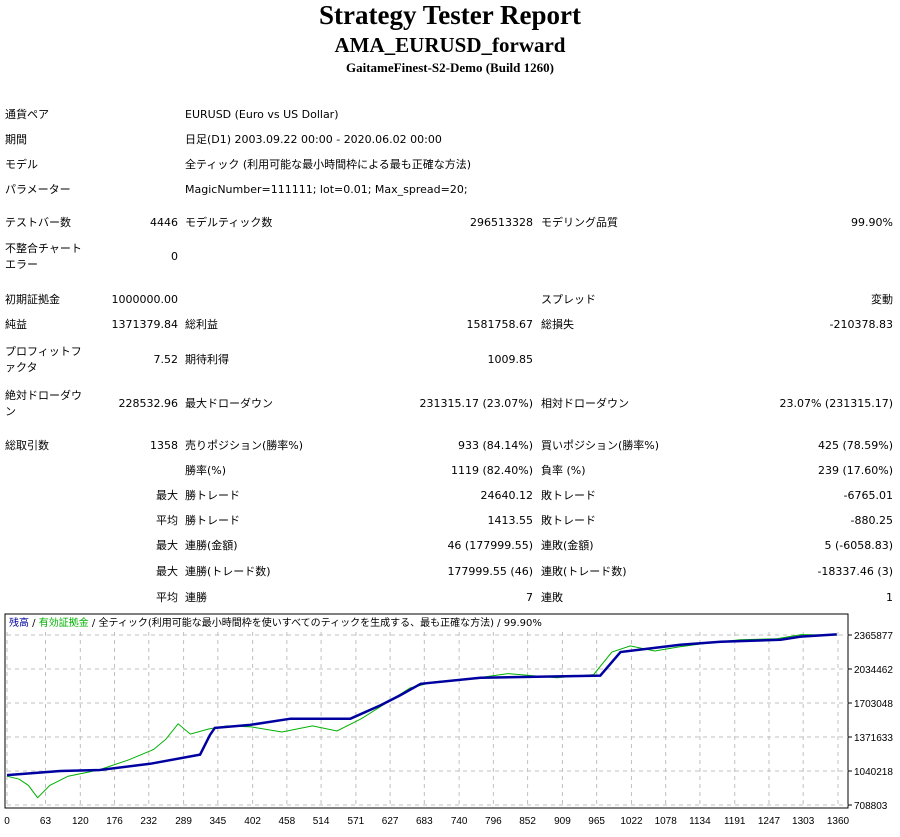 The image size is (900, 837). What do you see at coordinates (873, 772) in the screenshot?
I see `y-tick-label: 1040218` at bounding box center [873, 772].